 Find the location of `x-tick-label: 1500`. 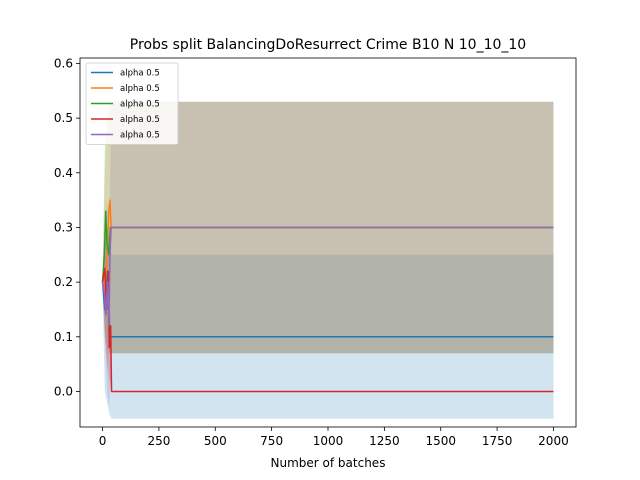

x-tick-label: 1500 is located at coordinates (440, 441).